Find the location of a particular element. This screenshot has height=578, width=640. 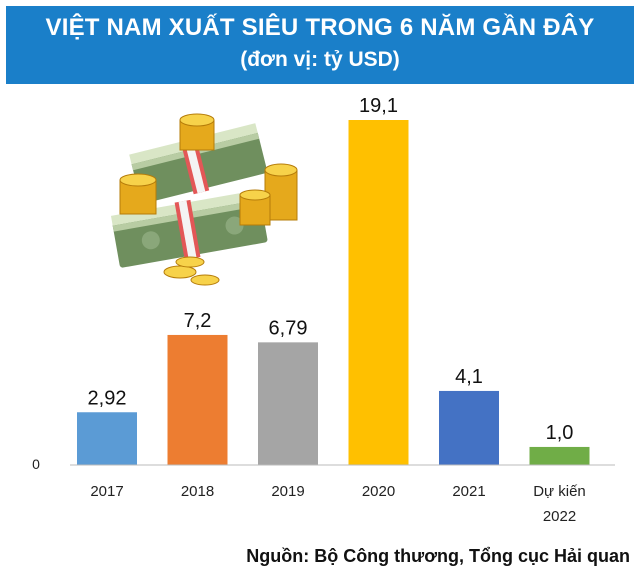

value-label-2: 6,79 is located at coordinates (288, 328).